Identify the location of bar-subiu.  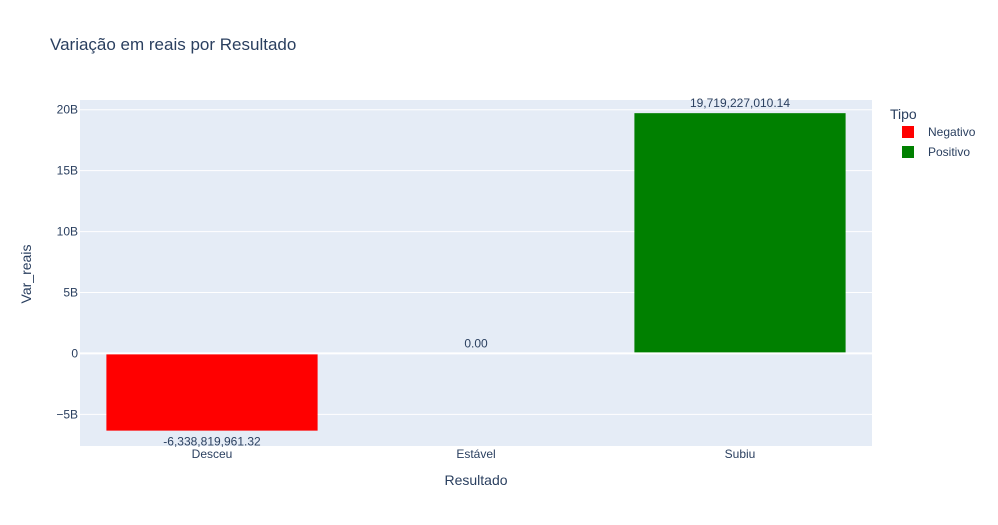
(740, 233).